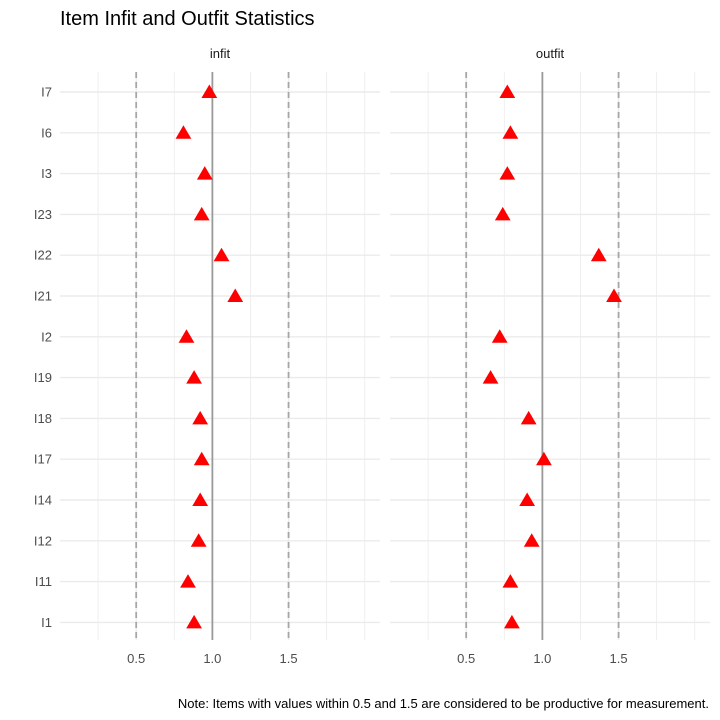 Image resolution: width=720 pixels, height=720 pixels. What do you see at coordinates (550, 53) in the screenshot?
I see `panel-strip-label: outfit` at bounding box center [550, 53].